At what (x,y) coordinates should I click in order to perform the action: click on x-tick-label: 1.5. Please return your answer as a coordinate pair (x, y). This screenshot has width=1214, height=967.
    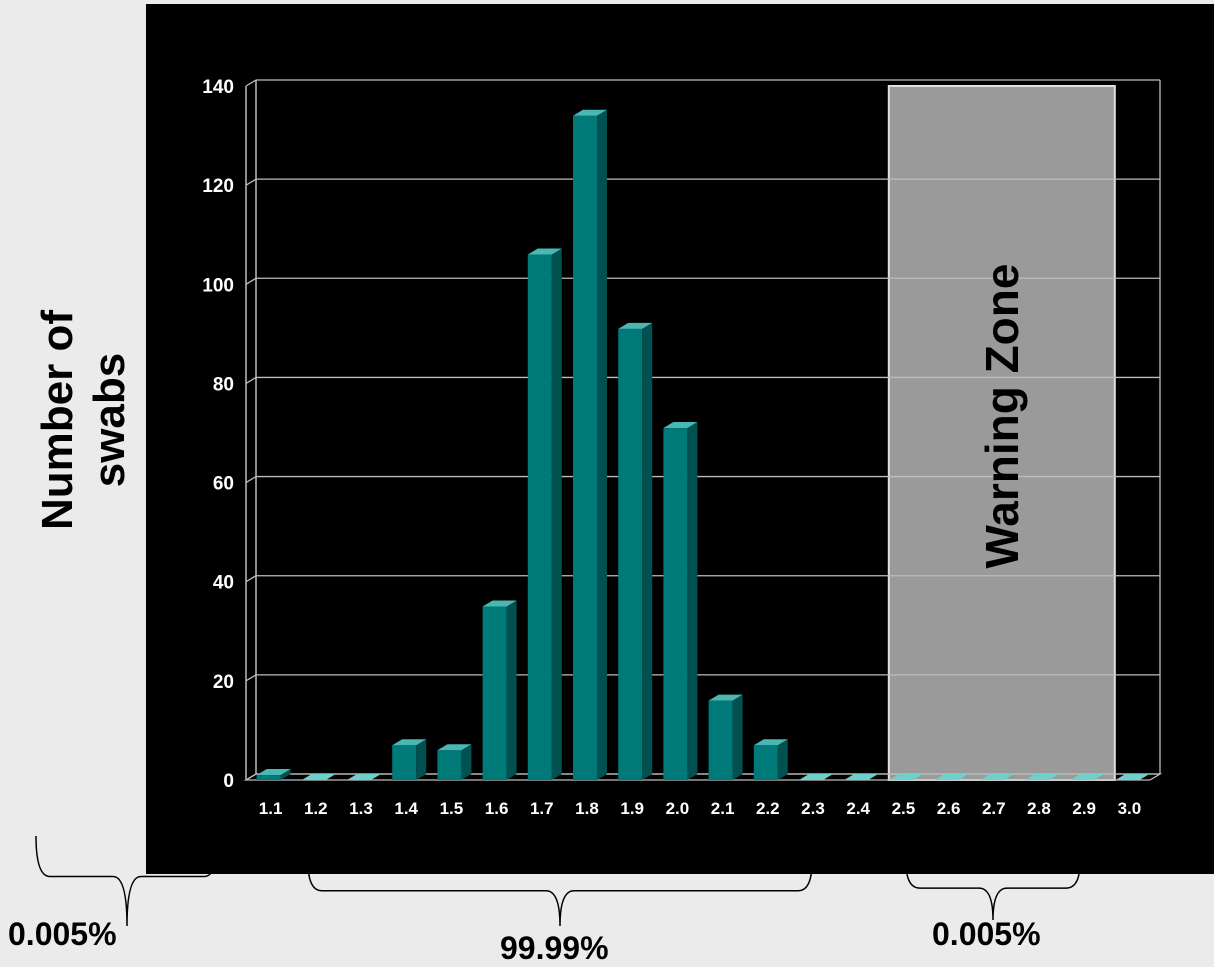
    Looking at the image, I should click on (452, 808).